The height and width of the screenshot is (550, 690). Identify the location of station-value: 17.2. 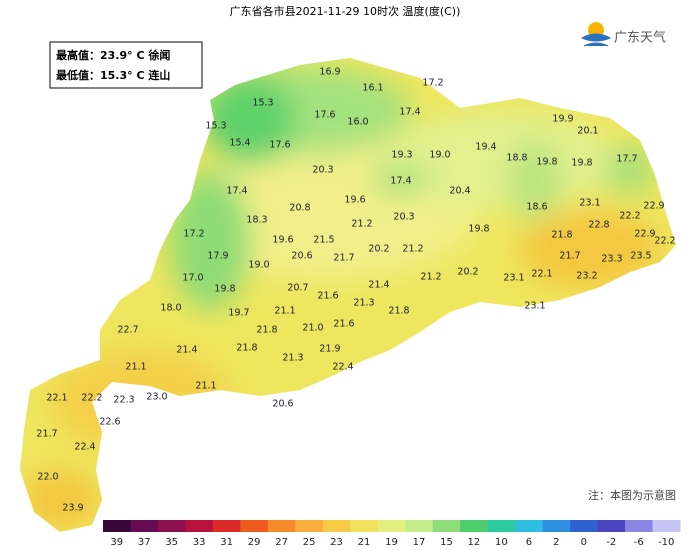
(432, 83).